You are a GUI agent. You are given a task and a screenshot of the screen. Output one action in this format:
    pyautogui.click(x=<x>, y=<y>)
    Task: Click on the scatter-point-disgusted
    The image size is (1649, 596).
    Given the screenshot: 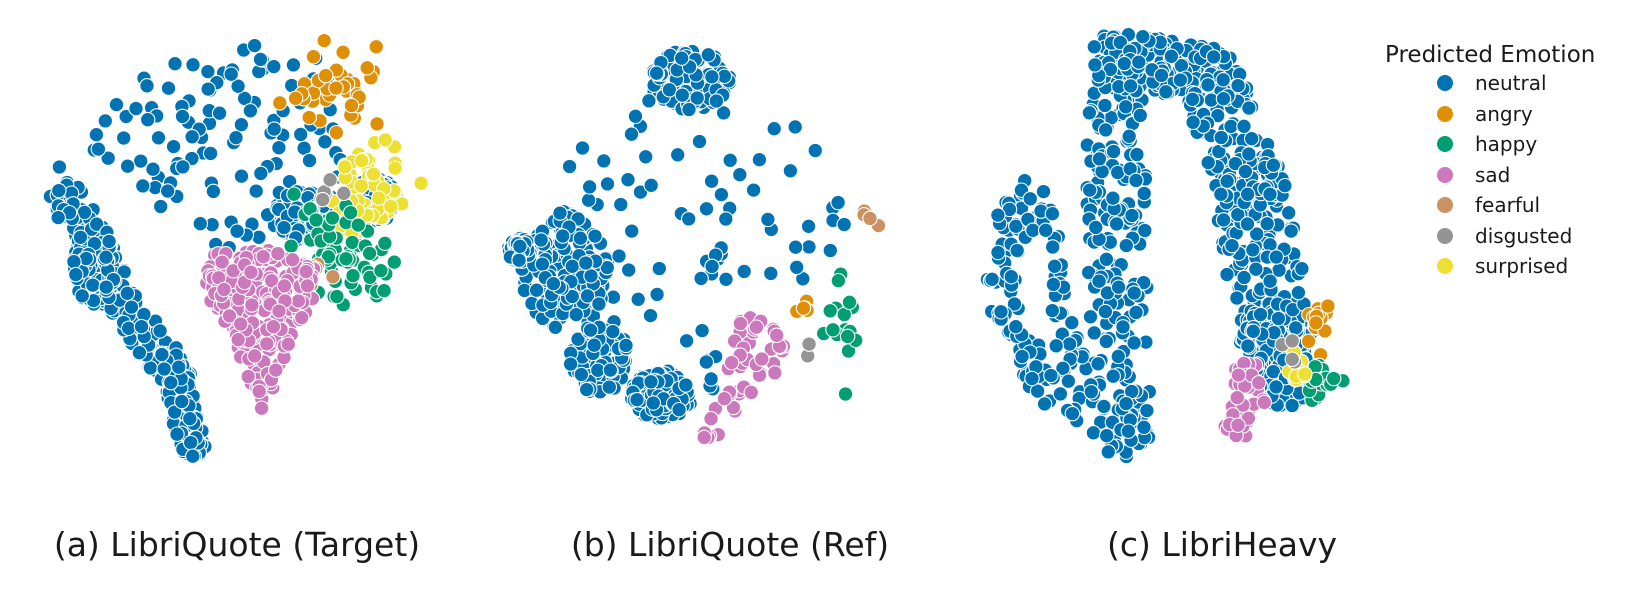 What is the action you would take?
    pyautogui.click(x=344, y=193)
    